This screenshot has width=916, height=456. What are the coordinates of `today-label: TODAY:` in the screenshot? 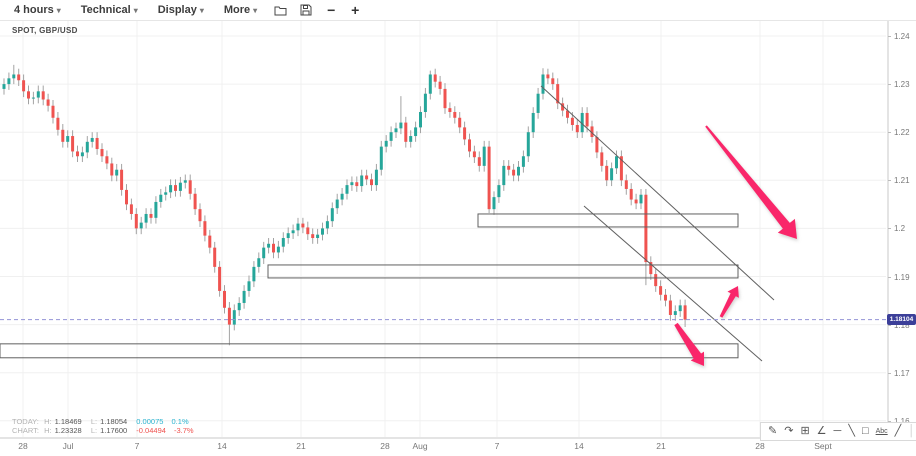 It's located at (25, 421).